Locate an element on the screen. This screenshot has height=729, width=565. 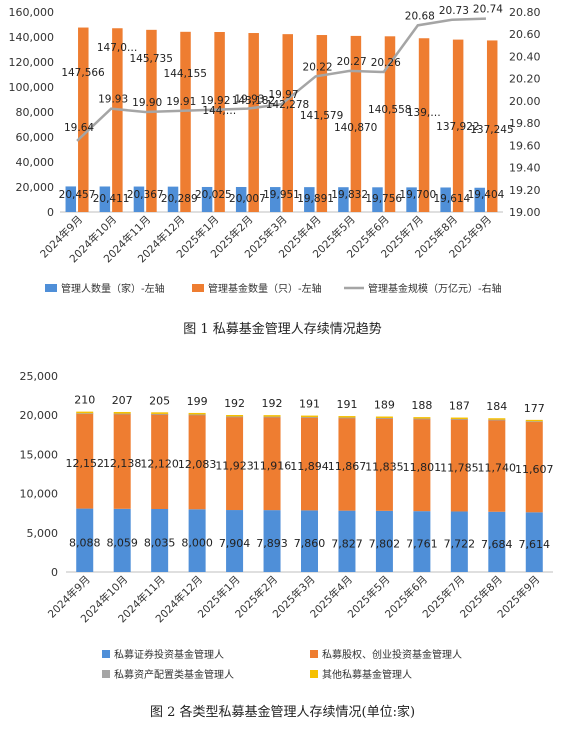
label-securities-managers: 7,827 is located at coordinates (347, 543).